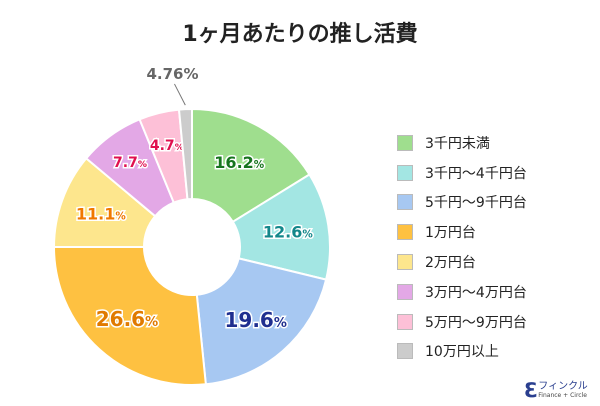 Image resolution: width=600 pixels, height=406 pixels. I want to click on legend-item: 3千円未満, so click(462, 143).